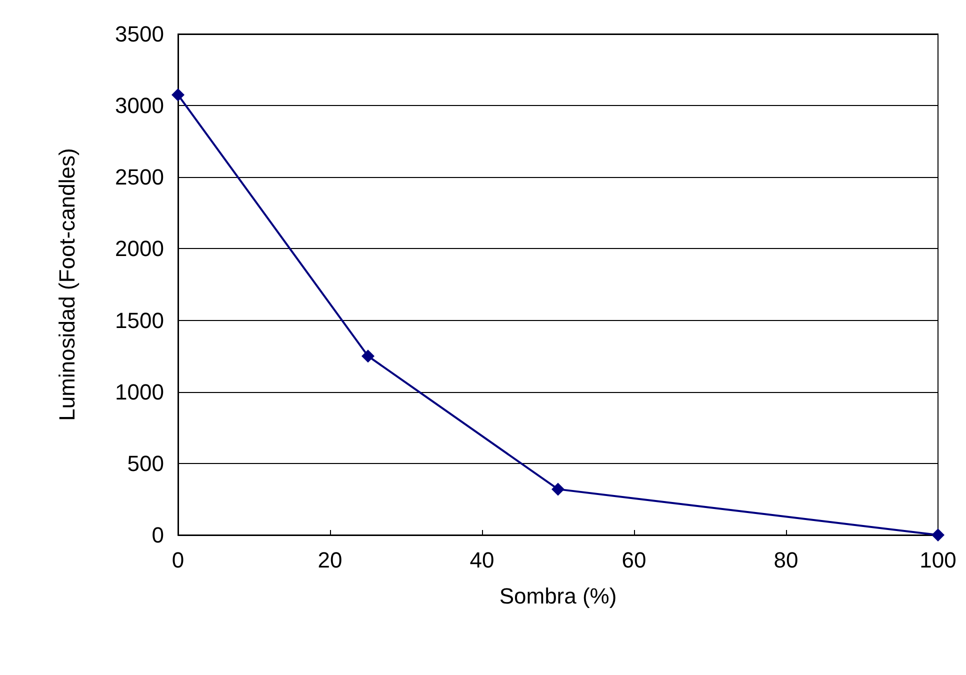 The height and width of the screenshot is (675, 966). Describe the element at coordinates (67, 284) in the screenshot. I see `y-axis-title: Luminosidad (Foot-candles)` at that location.